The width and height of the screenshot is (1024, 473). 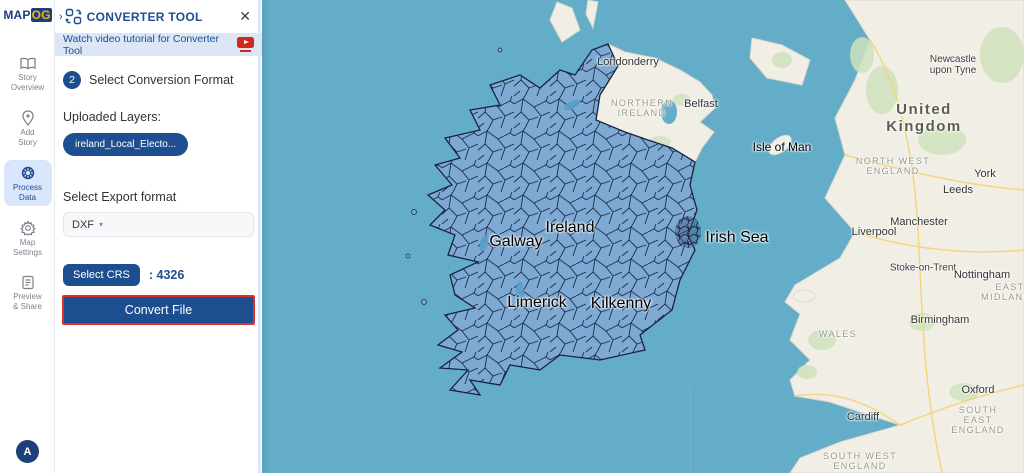 What do you see at coordinates (259, 236) in the screenshot?
I see `panel-scrollbar` at bounding box center [259, 236].